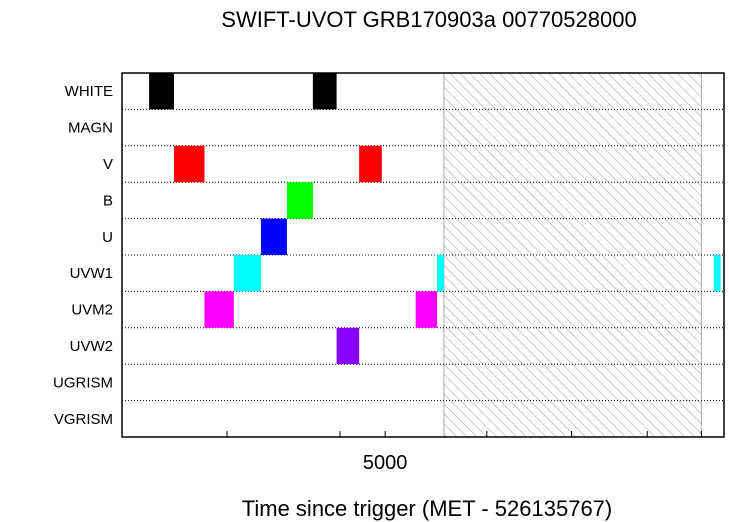 Image resolution: width=729 pixels, height=522 pixels. I want to click on exposure-bar-u, so click(273, 236).